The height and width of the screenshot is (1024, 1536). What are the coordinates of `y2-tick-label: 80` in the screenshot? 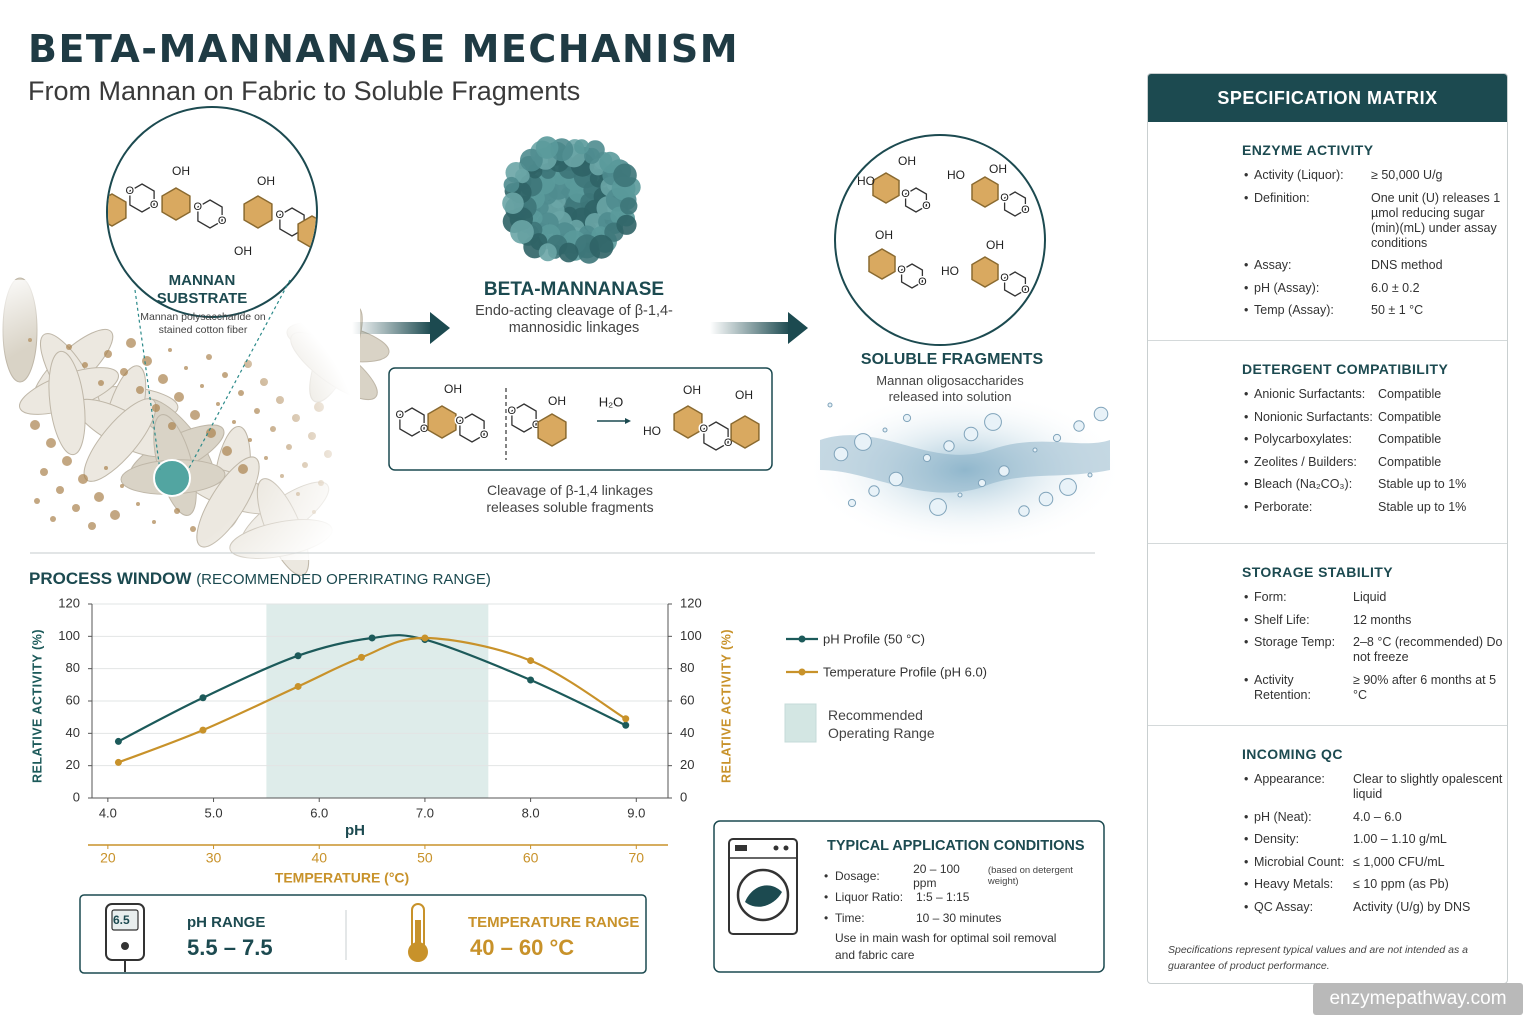 It's located at (687, 667).